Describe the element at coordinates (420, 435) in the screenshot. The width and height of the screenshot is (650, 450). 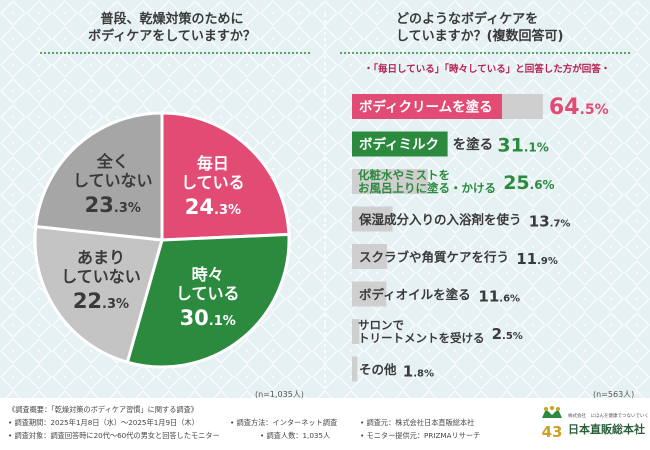
I see `footer-monitor: • モニター提供元：PRIZMAリサーチ` at that location.